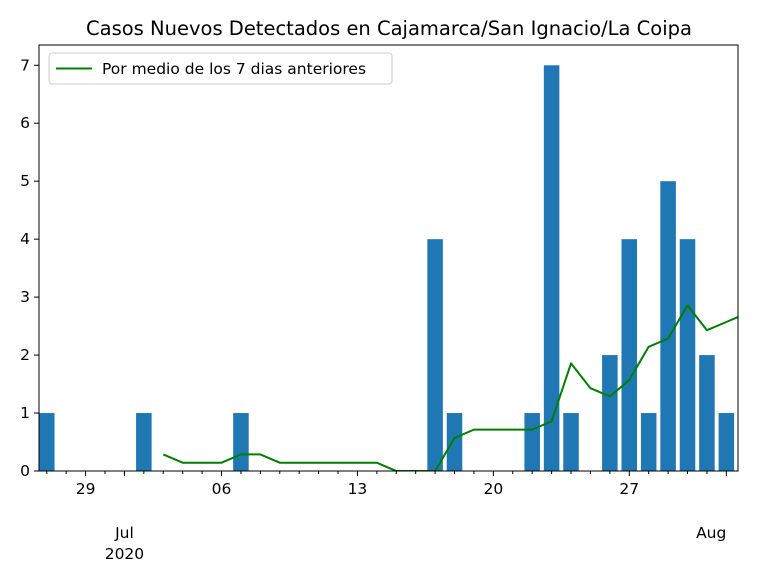  I want to click on y-tick-label: 2, so click(25, 355).